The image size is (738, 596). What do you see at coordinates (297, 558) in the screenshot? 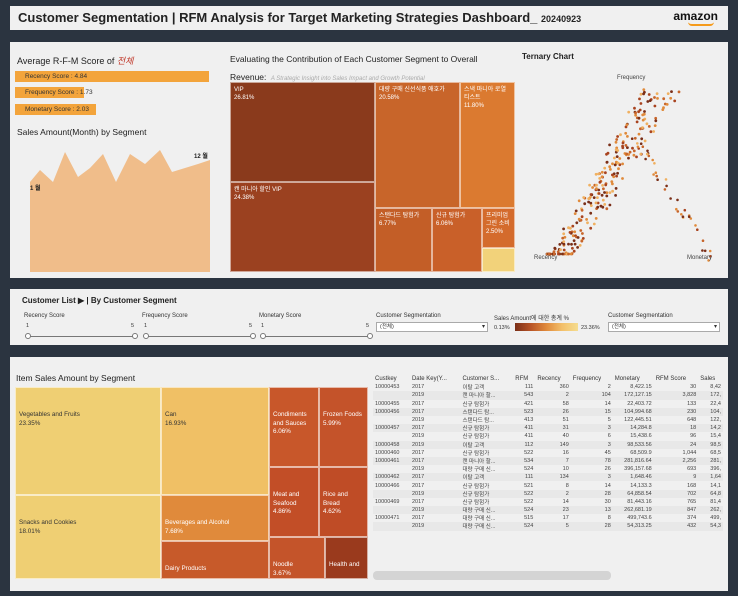
I see `item-cell-noodle: Noodle 3.67%` at bounding box center [297, 558].